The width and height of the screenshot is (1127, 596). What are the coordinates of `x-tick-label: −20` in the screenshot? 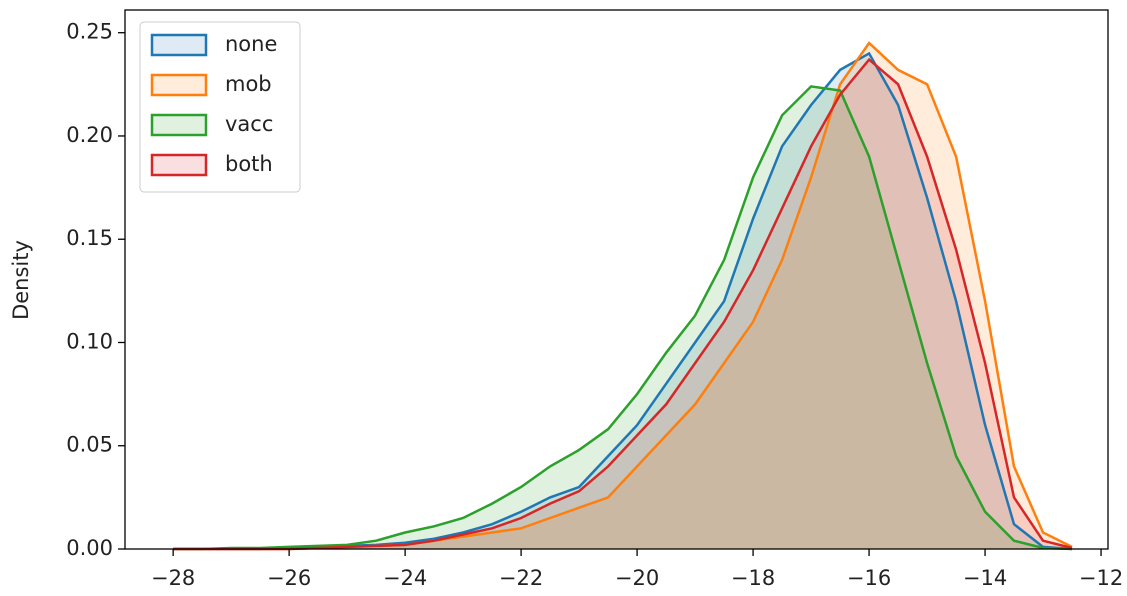 It's located at (637, 578).